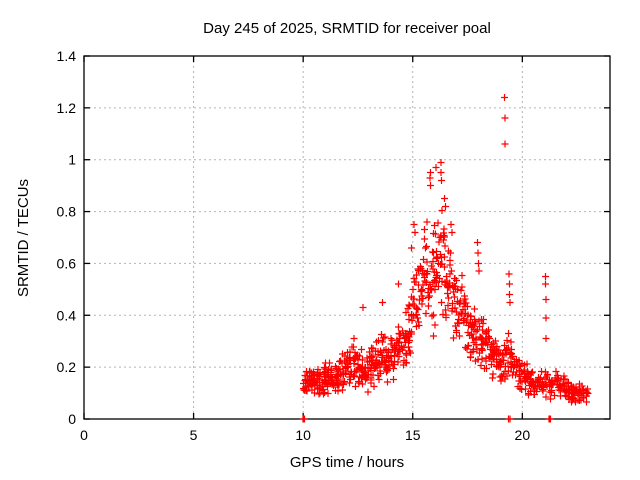  What do you see at coordinates (413, 435) in the screenshot?
I see `x-tick-label: 15` at bounding box center [413, 435].